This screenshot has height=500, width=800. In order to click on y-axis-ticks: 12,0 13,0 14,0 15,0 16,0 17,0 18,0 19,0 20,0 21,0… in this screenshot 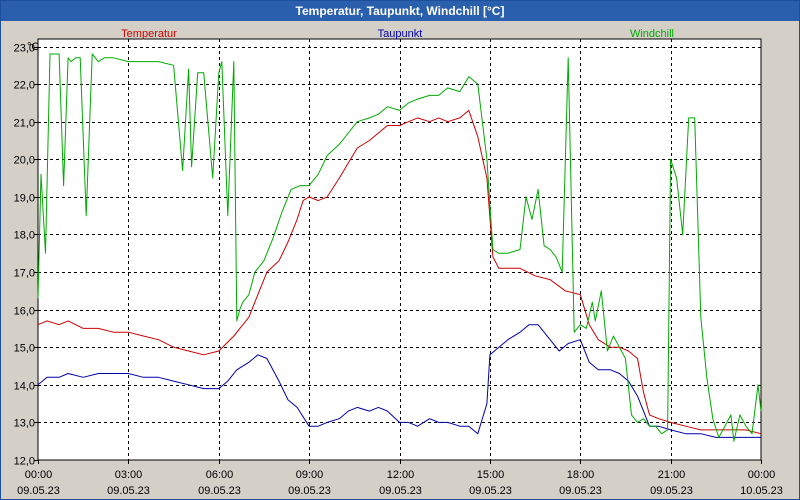, I will do `click(26, 255)`.